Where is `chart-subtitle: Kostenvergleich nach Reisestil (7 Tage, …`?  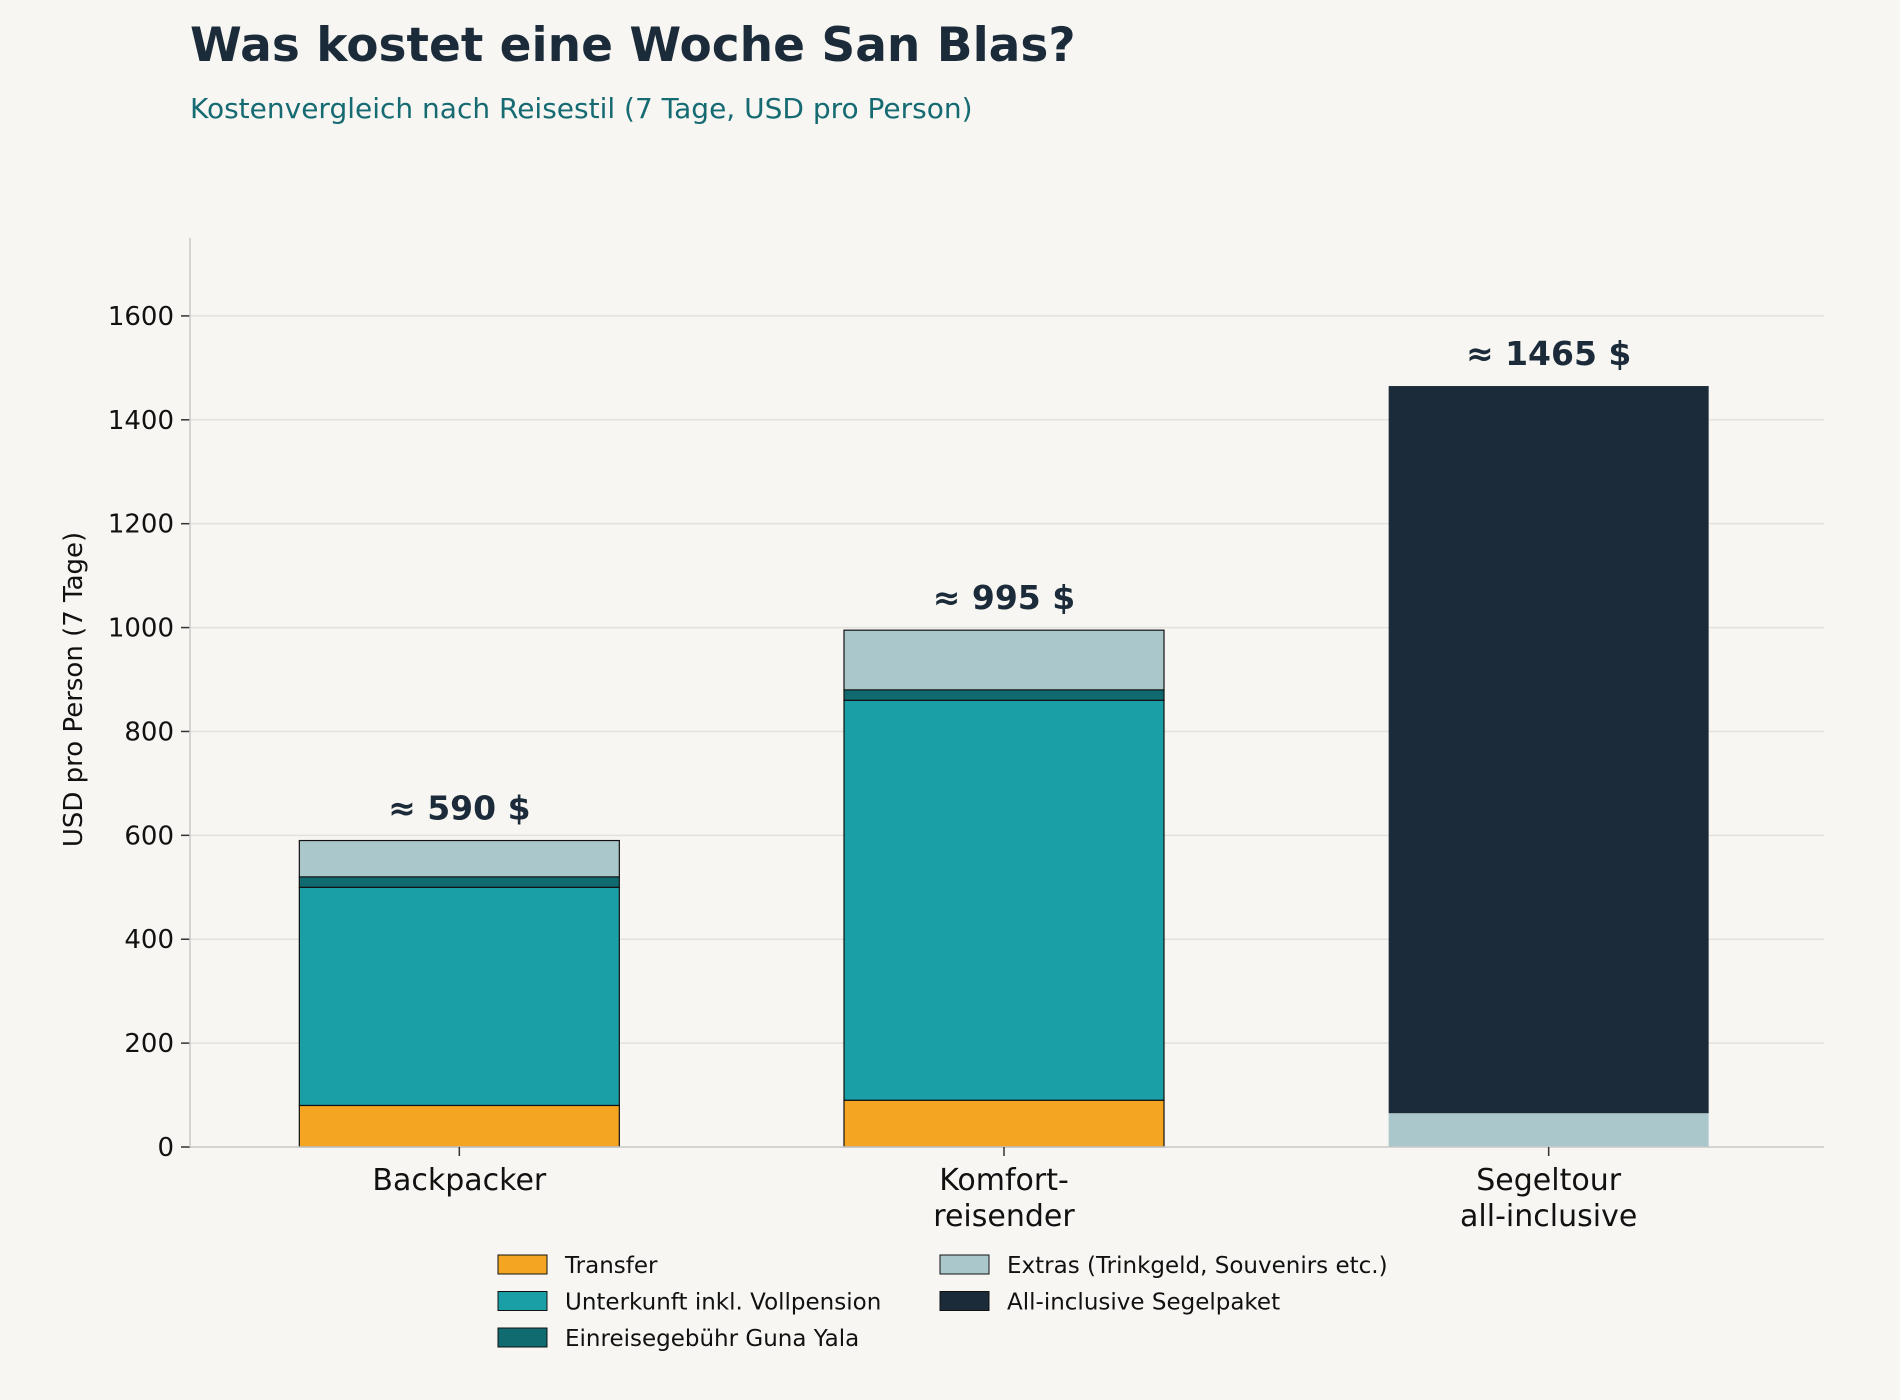 chart-subtitle: Kostenvergleich nach Reisestil (7 Tage, … is located at coordinates (581, 108).